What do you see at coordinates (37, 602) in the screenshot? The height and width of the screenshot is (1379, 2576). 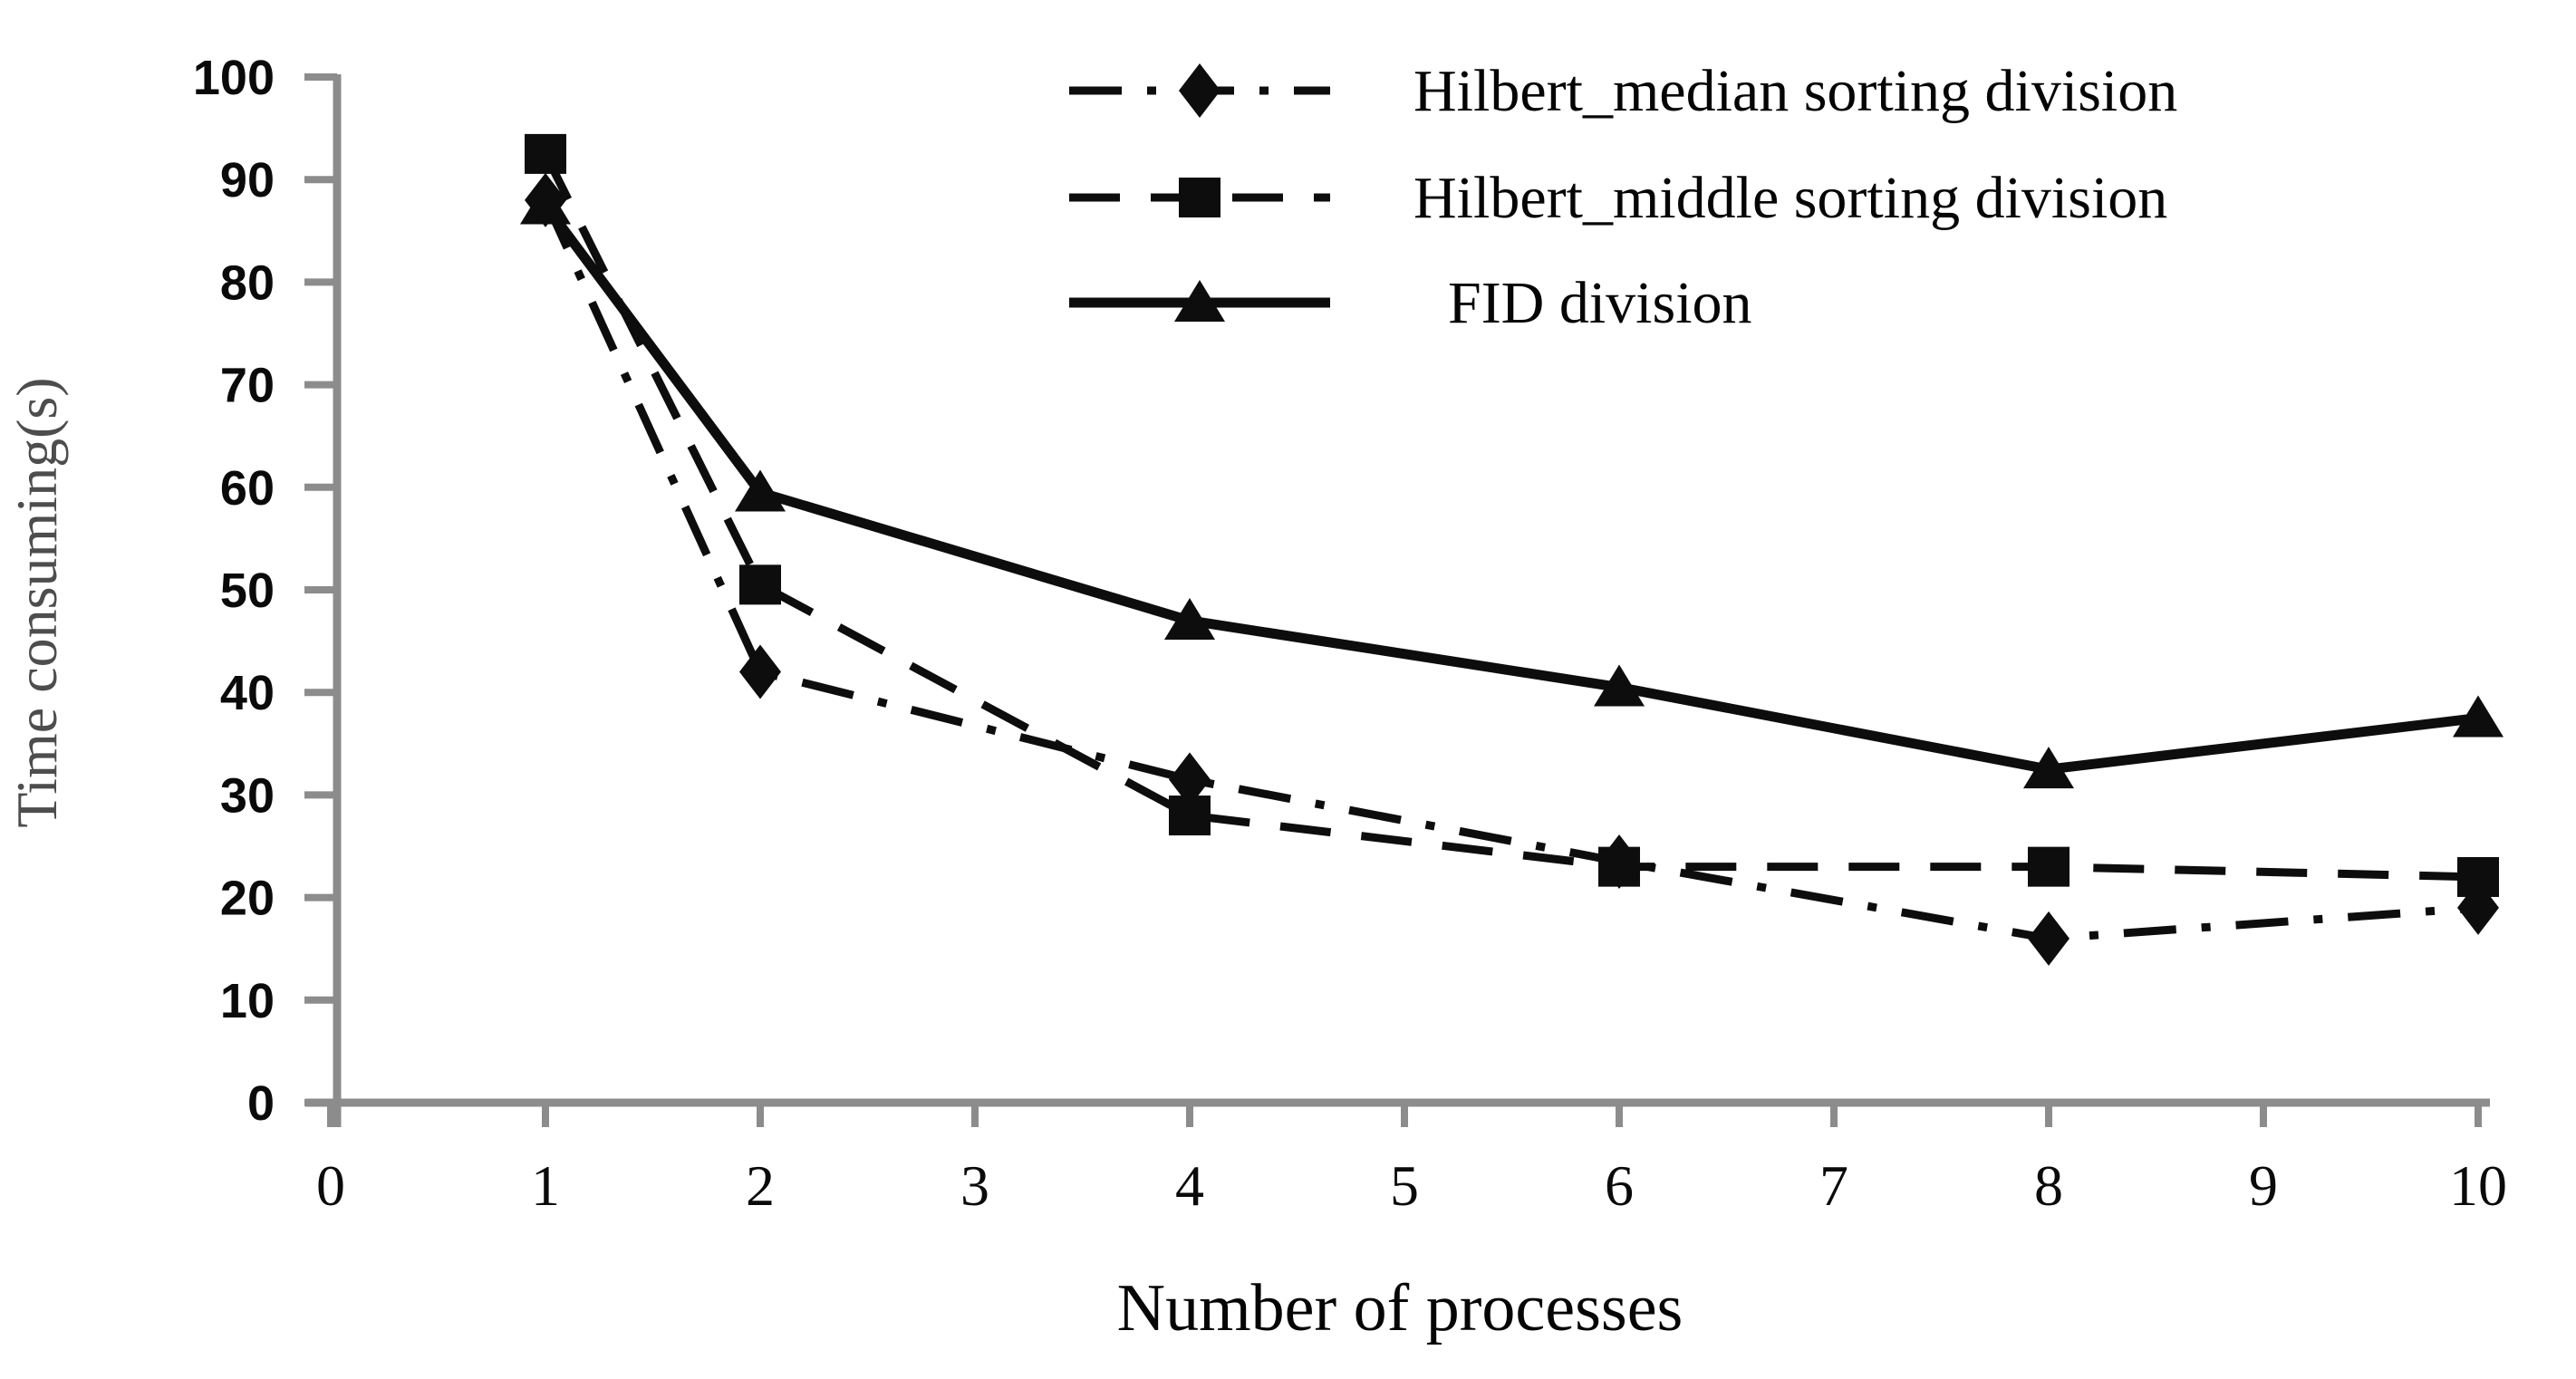 I see `y-axis-title: Time consuming(s)` at bounding box center [37, 602].